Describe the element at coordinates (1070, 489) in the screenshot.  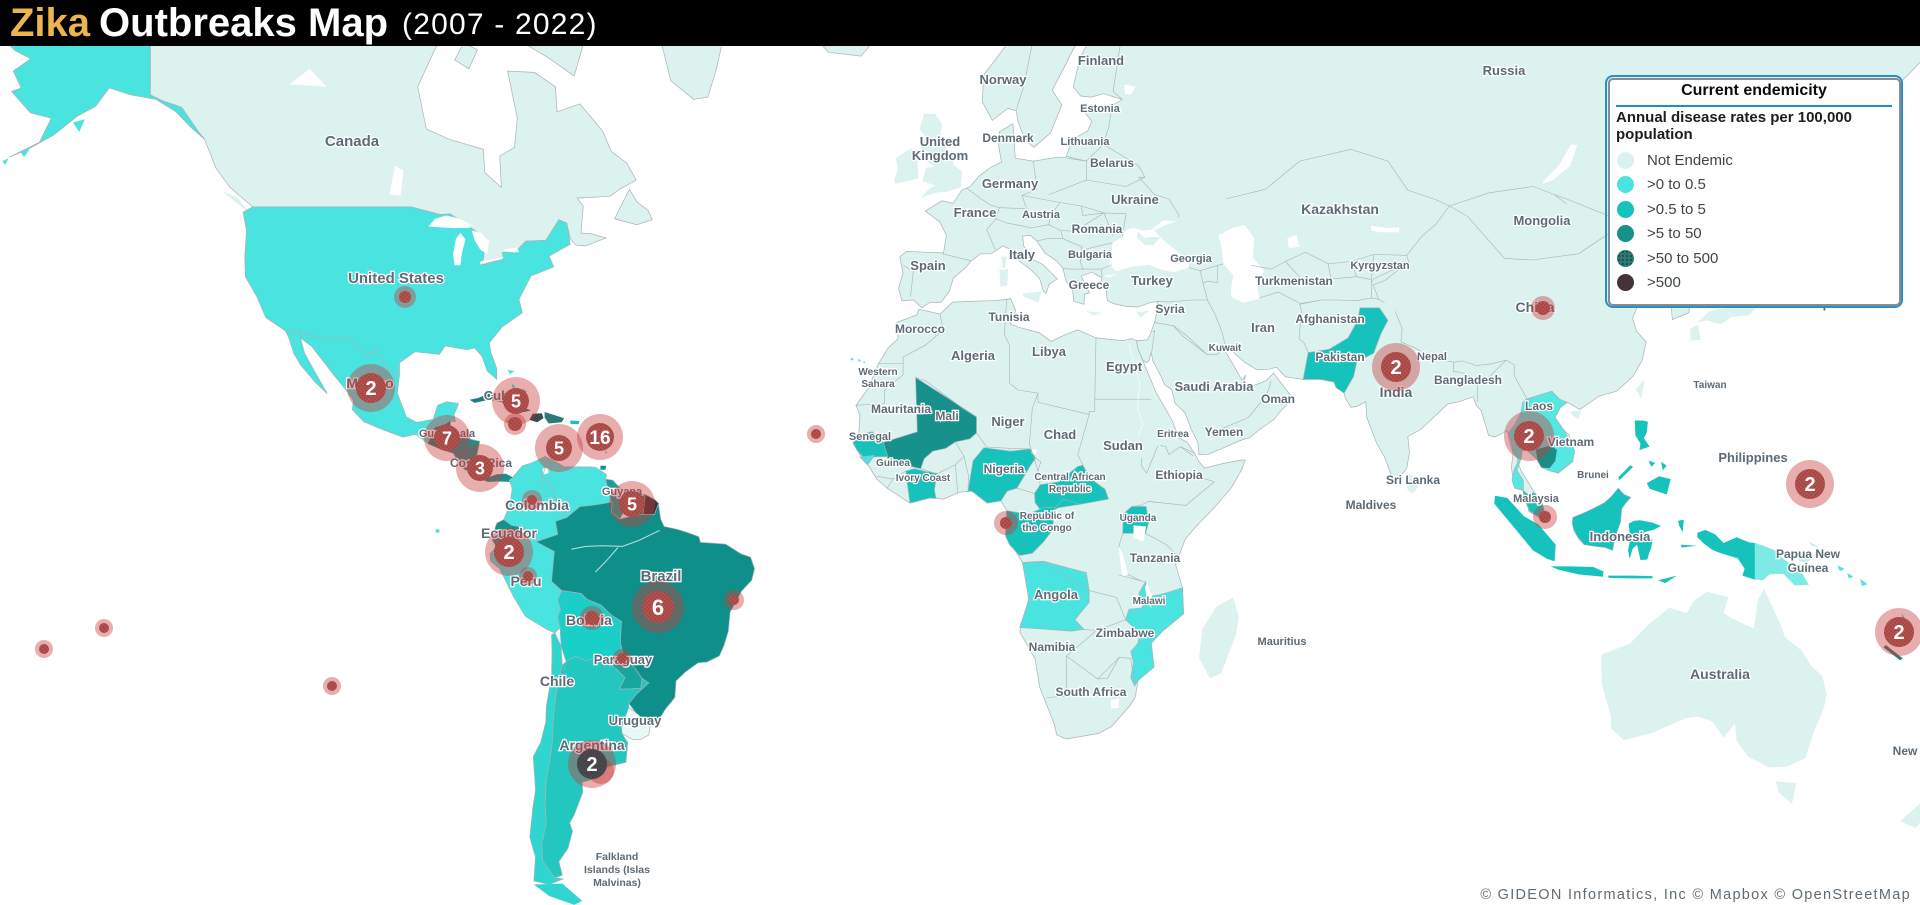
I see `svg-text: Republic` at that location.